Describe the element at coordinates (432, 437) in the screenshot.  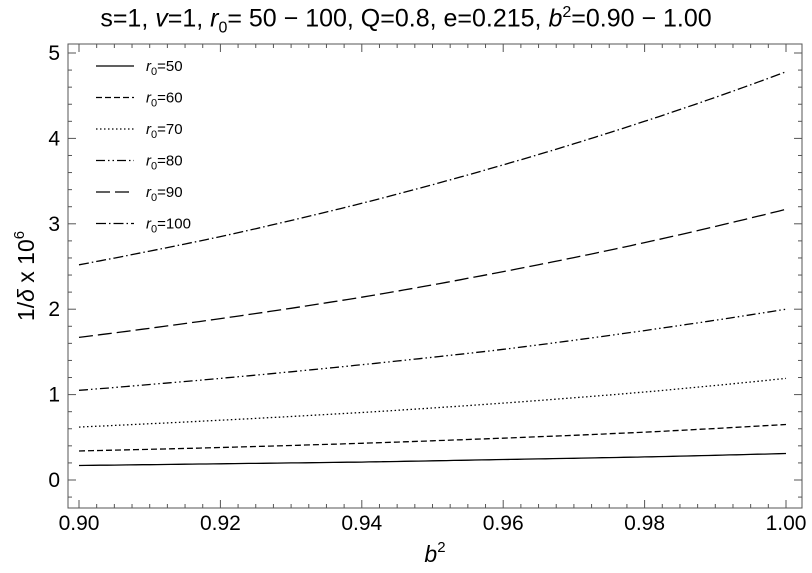
I see `series-line-r060` at that location.